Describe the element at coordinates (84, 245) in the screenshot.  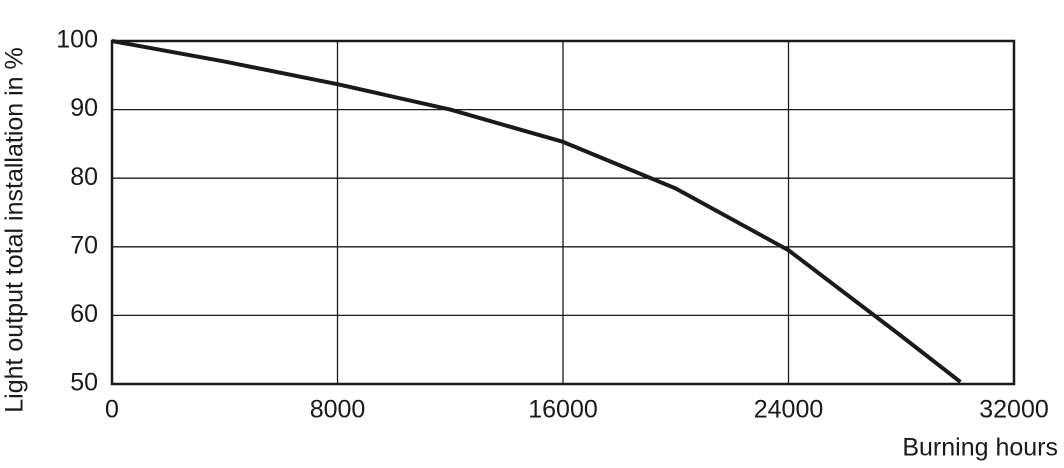
I see `y-tick-label: 70` at that location.